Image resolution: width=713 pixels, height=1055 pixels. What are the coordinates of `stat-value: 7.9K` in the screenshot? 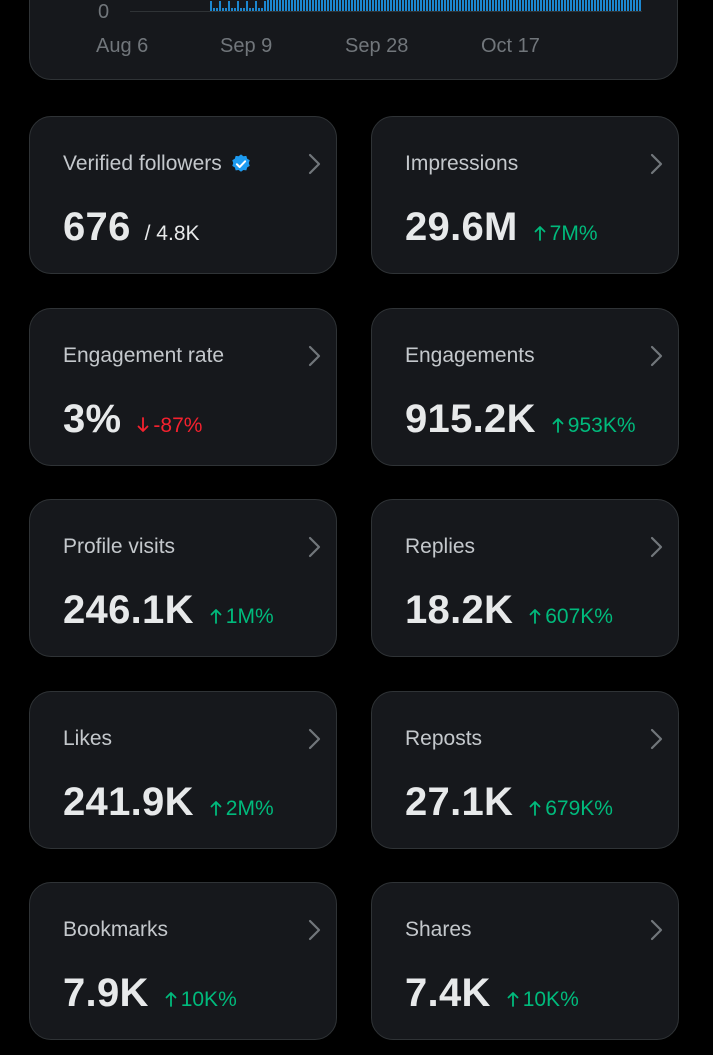 It's located at (106, 993).